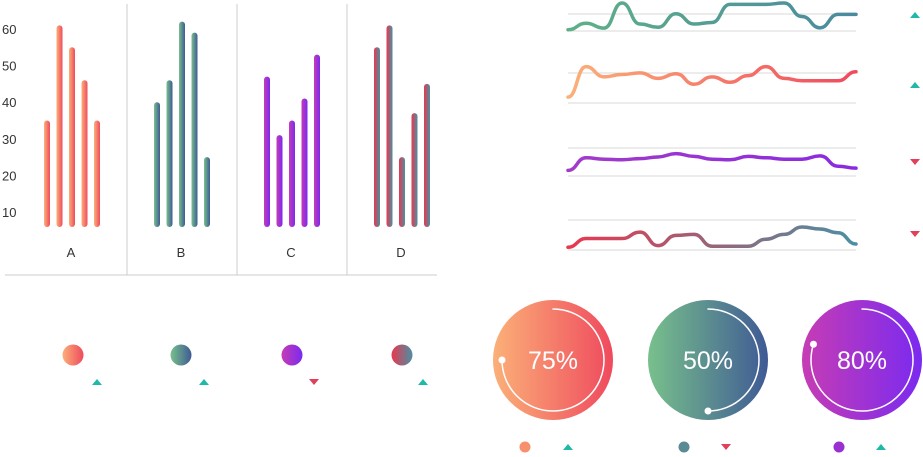 Image resolution: width=923 pixels, height=457 pixels. I want to click on bar-group-d, so click(402, 126).